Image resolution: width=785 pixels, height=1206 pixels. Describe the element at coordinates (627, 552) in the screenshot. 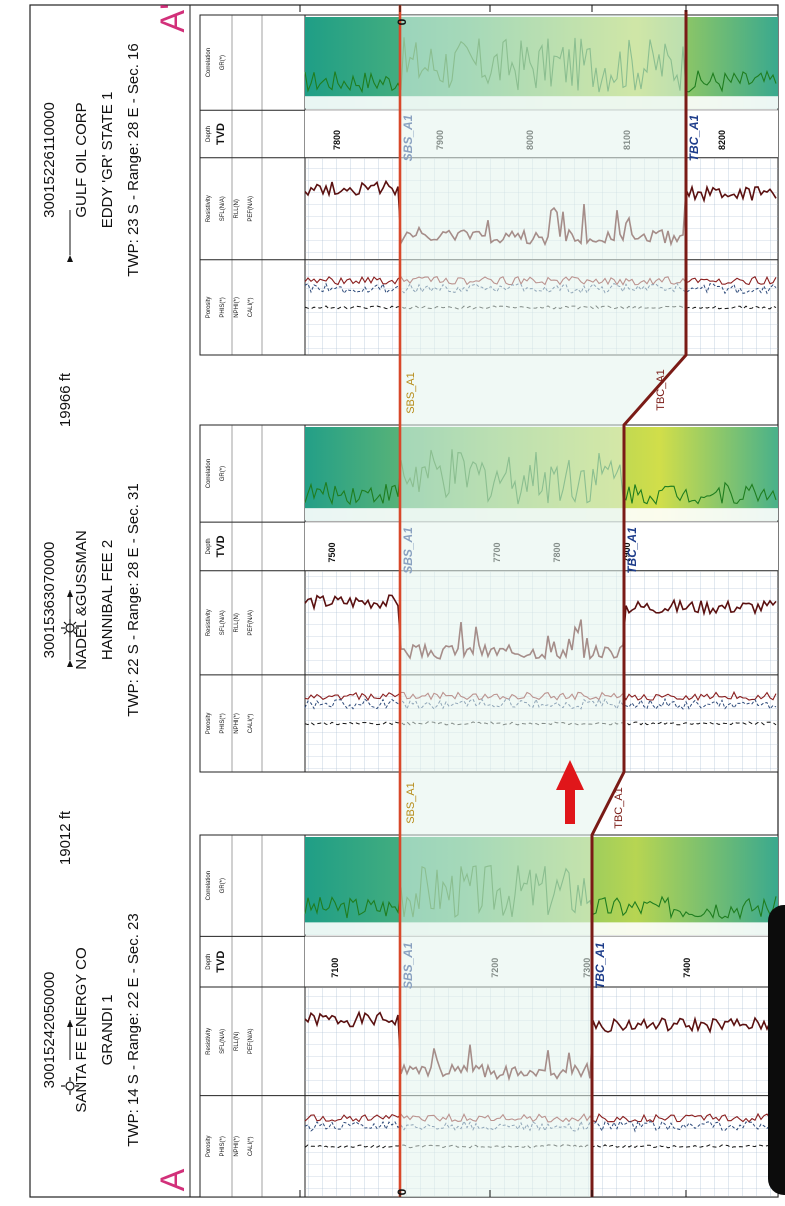

I see `depth-label: 7900` at that location.